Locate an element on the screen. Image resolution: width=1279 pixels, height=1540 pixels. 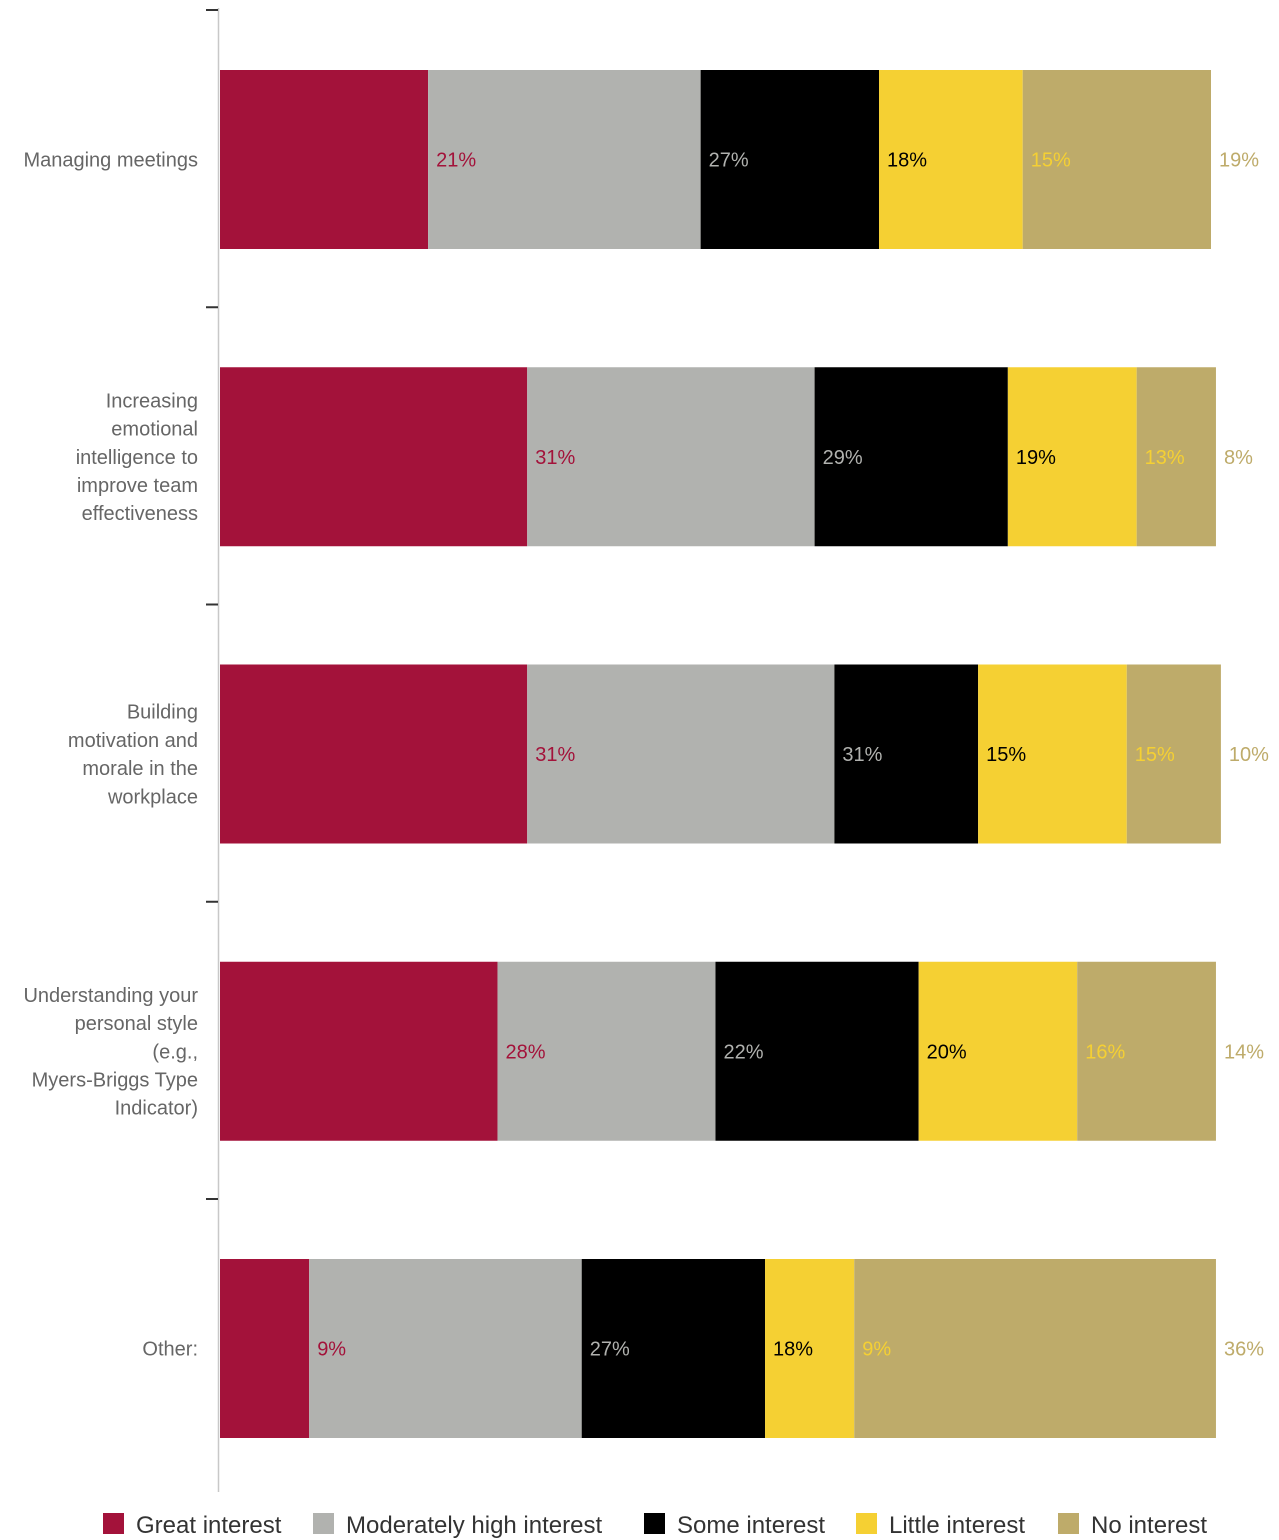
legend-label: Great interest is located at coordinates (209, 1525).